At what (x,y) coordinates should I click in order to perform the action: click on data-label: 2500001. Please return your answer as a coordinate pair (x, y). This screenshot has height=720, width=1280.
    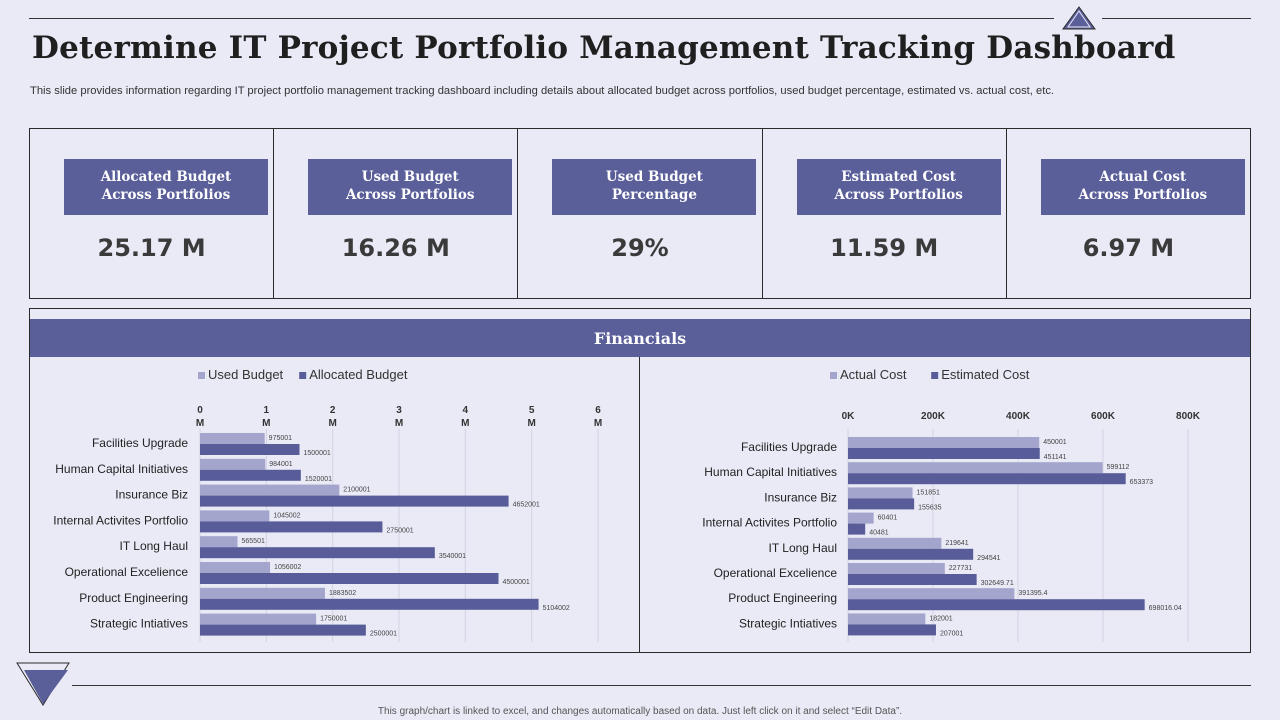
    Looking at the image, I should click on (383, 634).